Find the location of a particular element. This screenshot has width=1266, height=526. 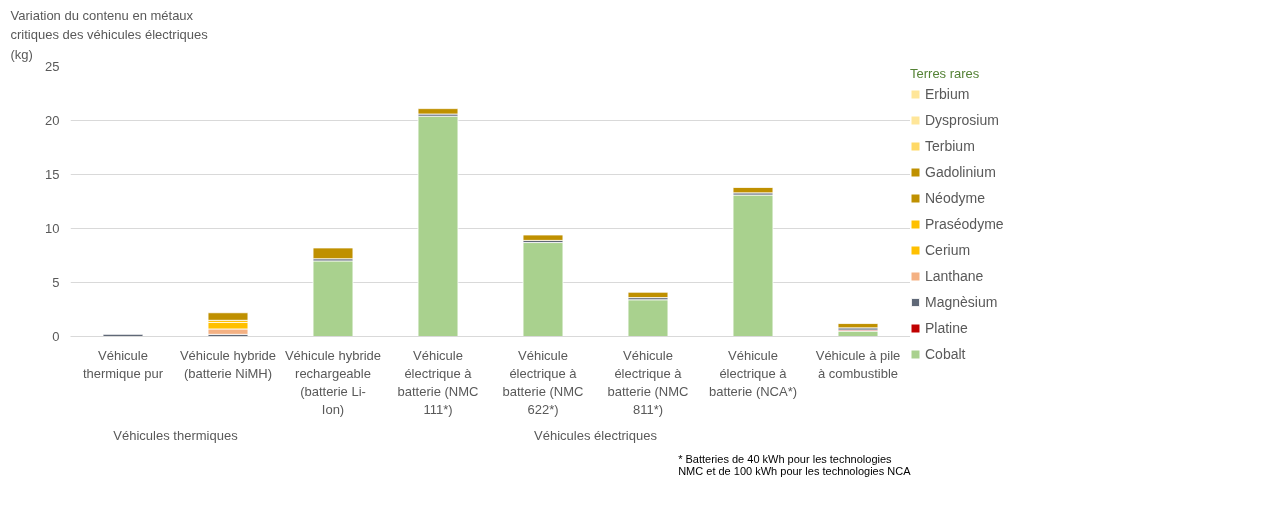

y-tick-label: 25 is located at coordinates (52, 66).